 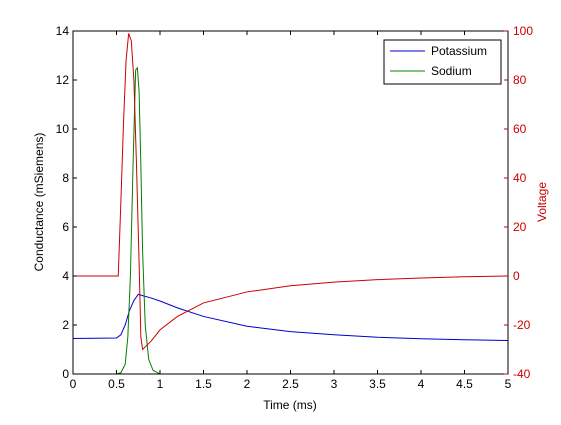 What do you see at coordinates (39, 202) in the screenshot?
I see `y-axis-left-label: Conductance (mSiemens)` at bounding box center [39, 202].